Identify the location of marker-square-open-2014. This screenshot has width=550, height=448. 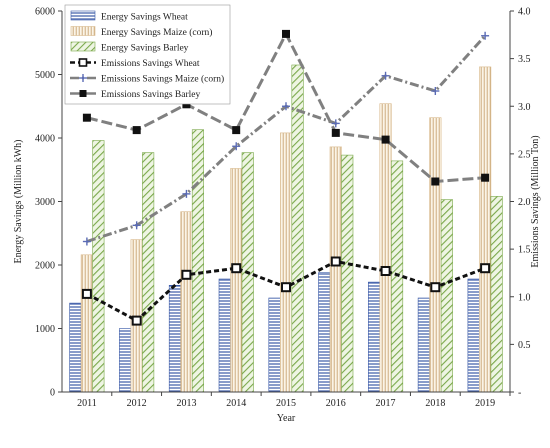
(236, 268).